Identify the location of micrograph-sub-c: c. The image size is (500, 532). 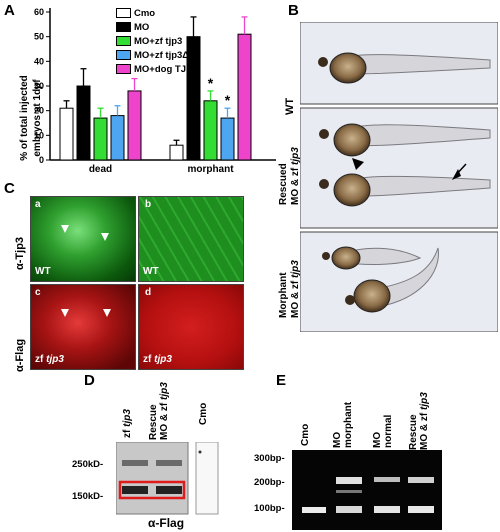
(38, 292).